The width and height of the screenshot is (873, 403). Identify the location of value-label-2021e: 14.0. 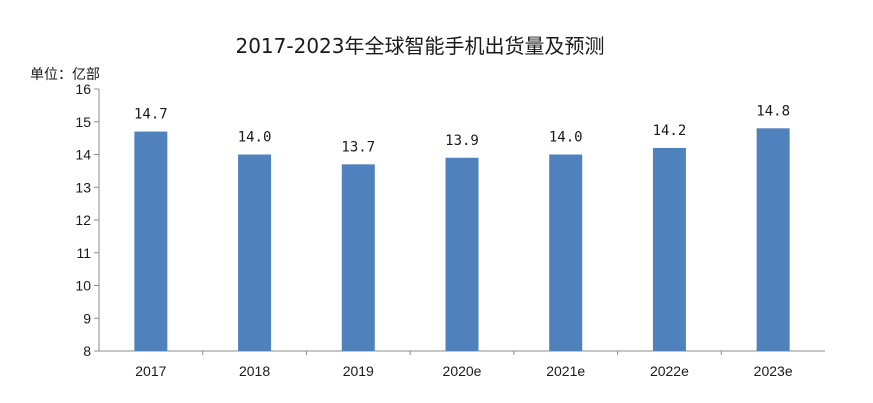
(566, 138).